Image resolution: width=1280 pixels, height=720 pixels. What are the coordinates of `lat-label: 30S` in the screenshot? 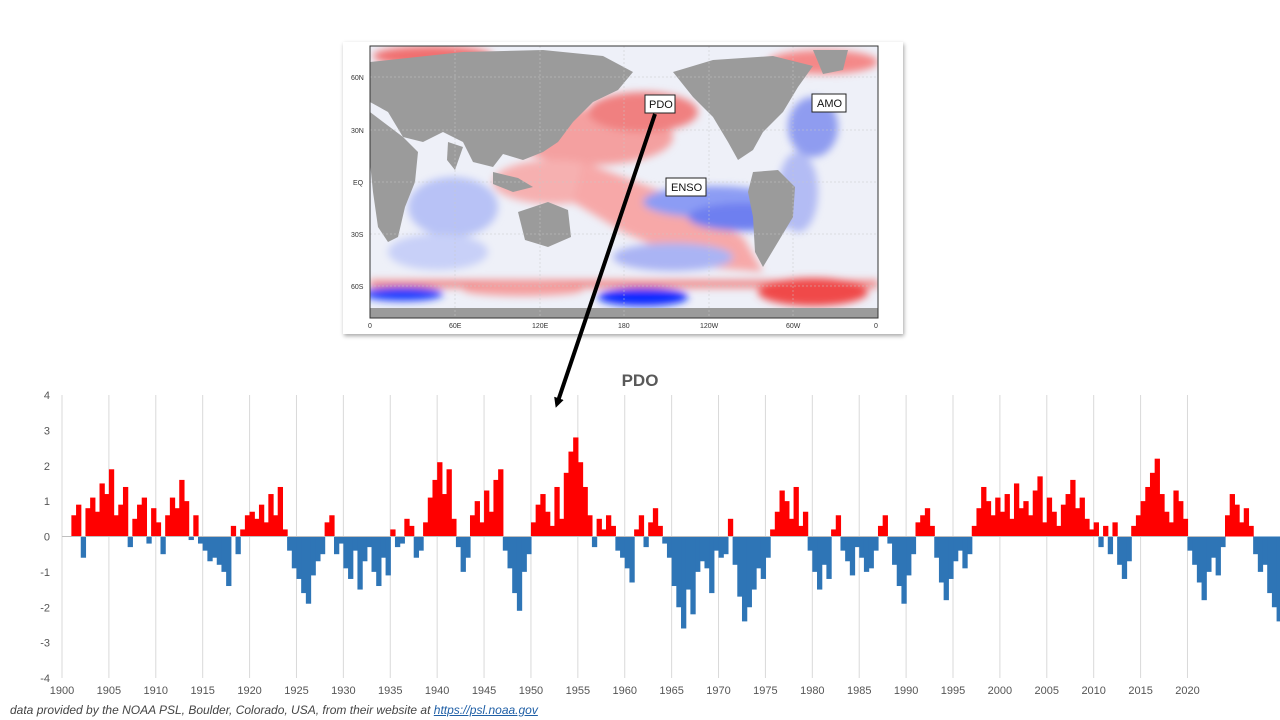 It's located at (357, 235).